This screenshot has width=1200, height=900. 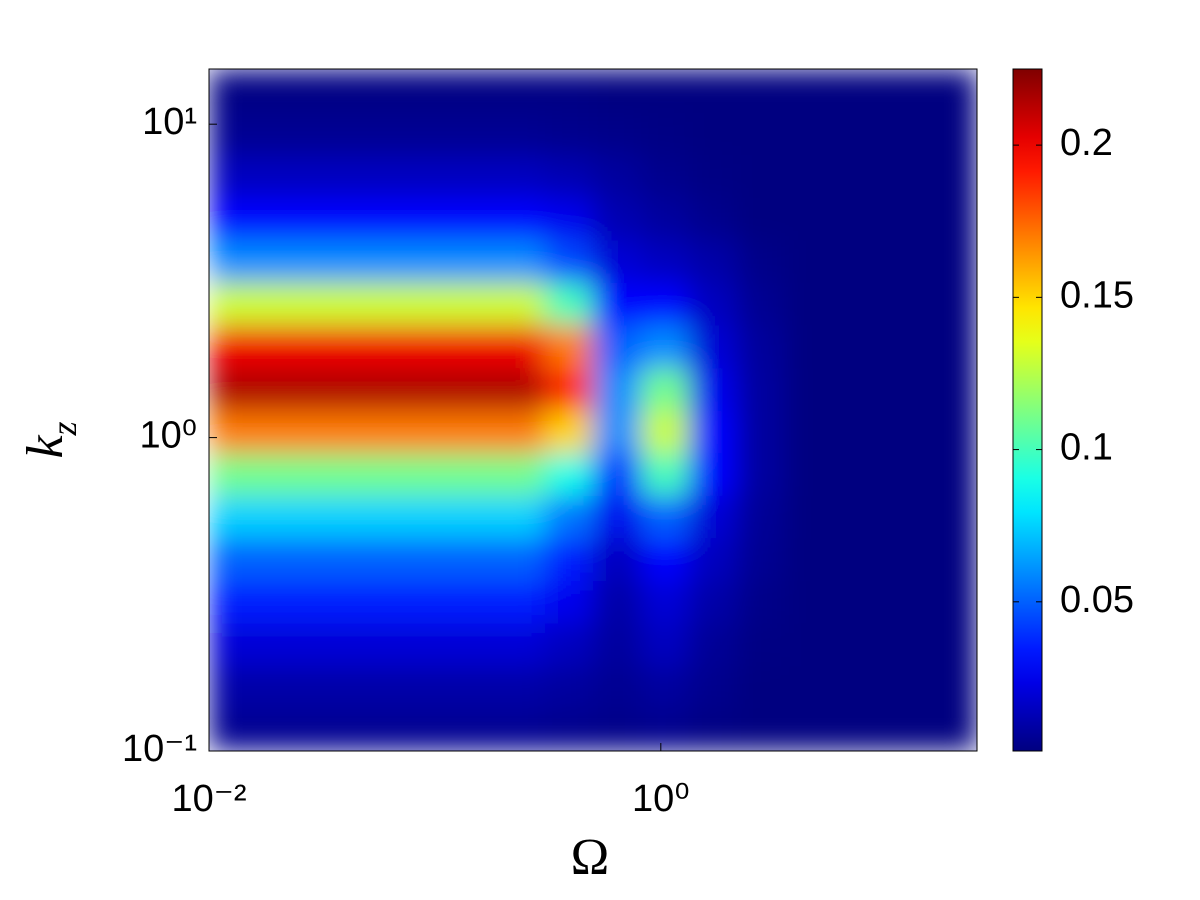 I want to click on x-tick-label: 10⁰, so click(x=661, y=799).